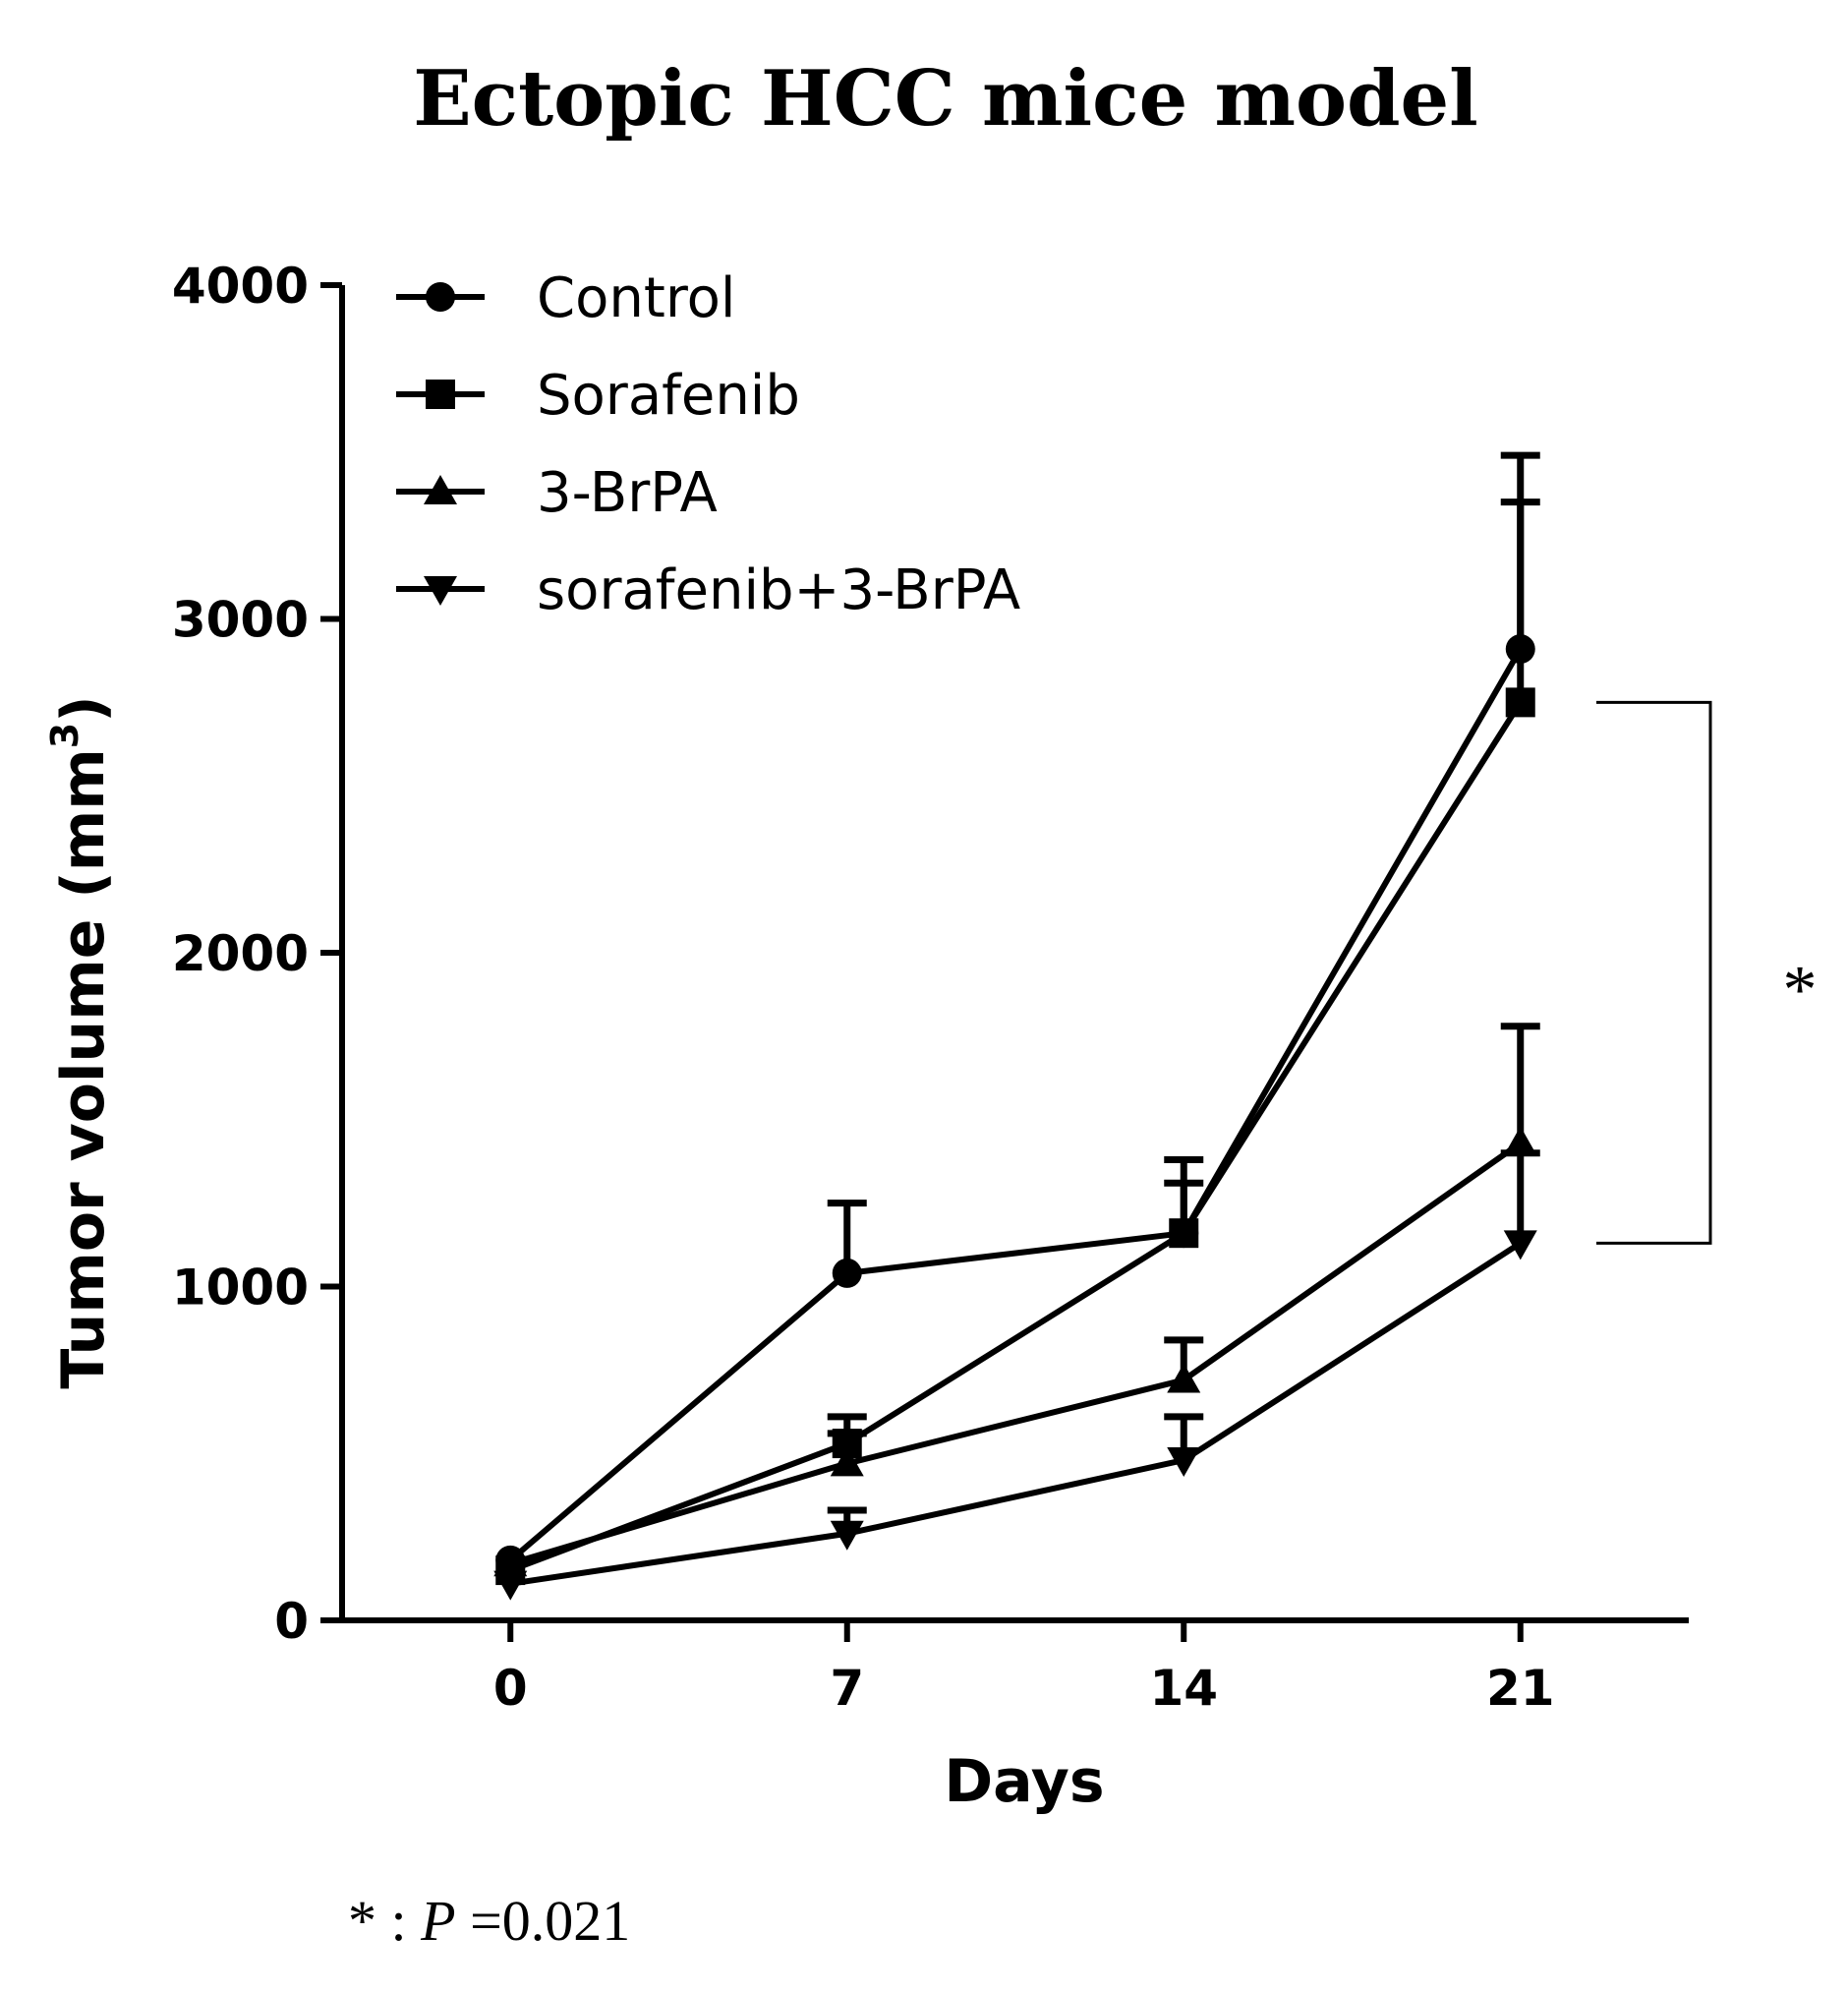 The height and width of the screenshot is (1993, 1848). I want to click on y-axis-label-text: Tumor volume (mm, so click(83, 1068).